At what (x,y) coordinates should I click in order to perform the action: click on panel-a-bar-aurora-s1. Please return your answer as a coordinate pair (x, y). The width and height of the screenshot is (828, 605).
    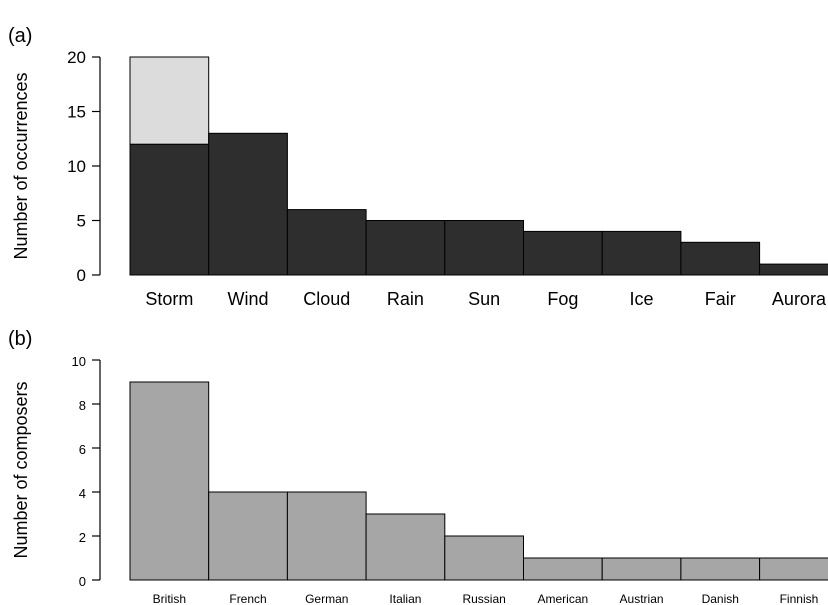
    Looking at the image, I should click on (793, 269).